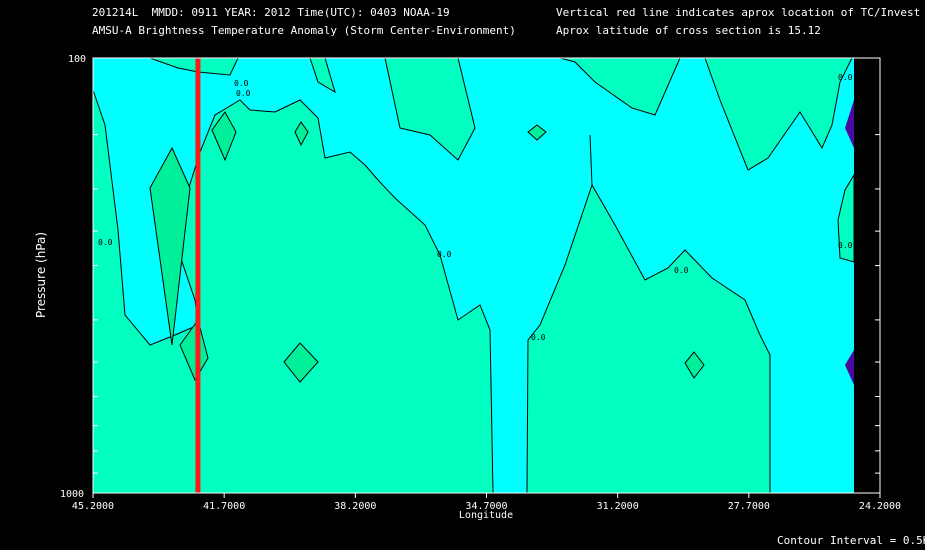 The width and height of the screenshot is (925, 550). I want to click on negative-region-upper, so click(849, 124).